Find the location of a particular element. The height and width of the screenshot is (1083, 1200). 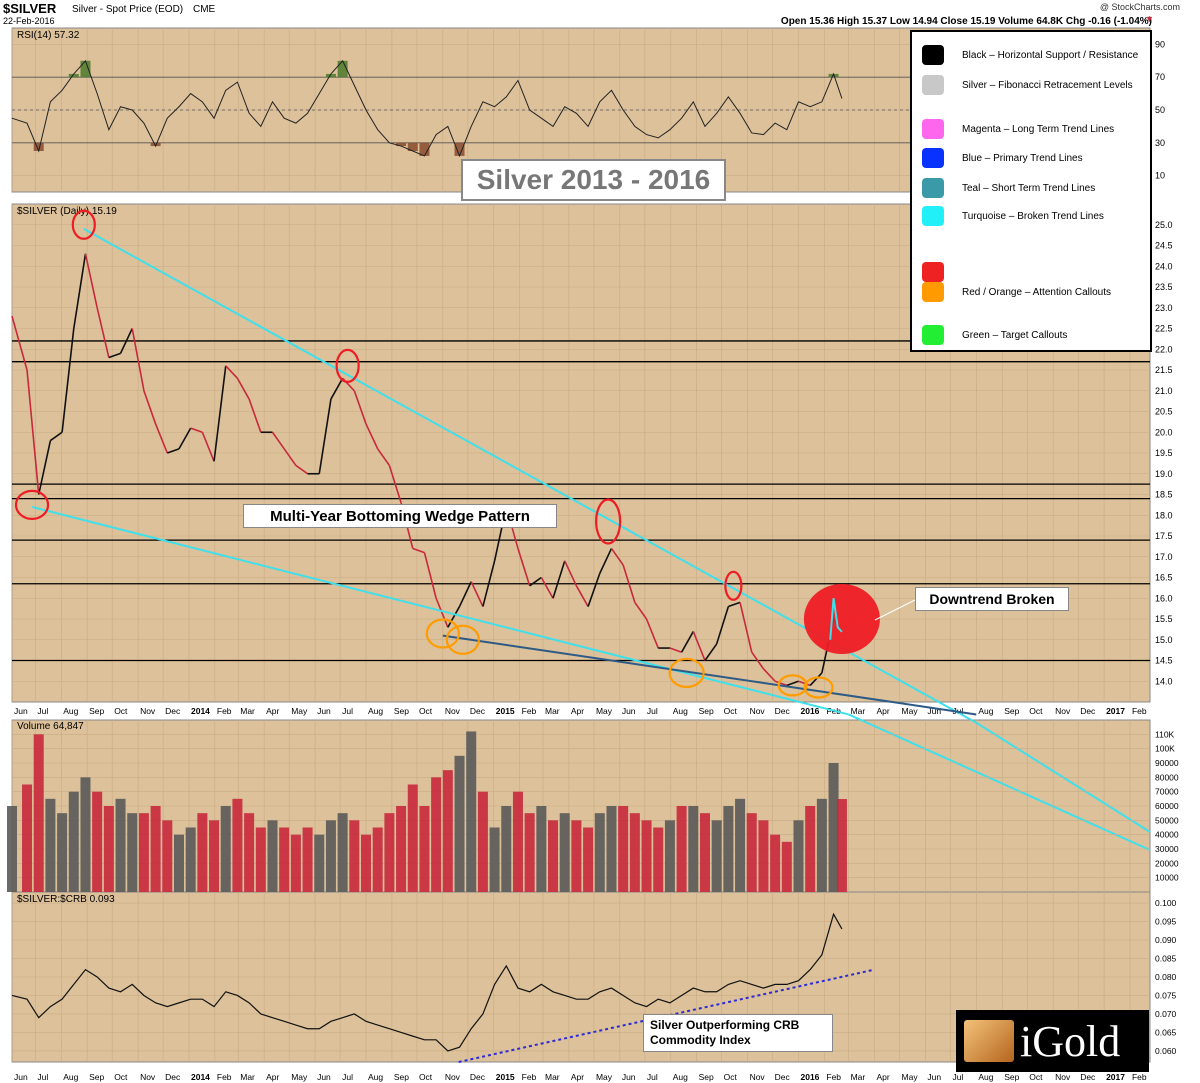

legend-item-label: Teal – Short Term Trend Lines is located at coordinates (1029, 188).